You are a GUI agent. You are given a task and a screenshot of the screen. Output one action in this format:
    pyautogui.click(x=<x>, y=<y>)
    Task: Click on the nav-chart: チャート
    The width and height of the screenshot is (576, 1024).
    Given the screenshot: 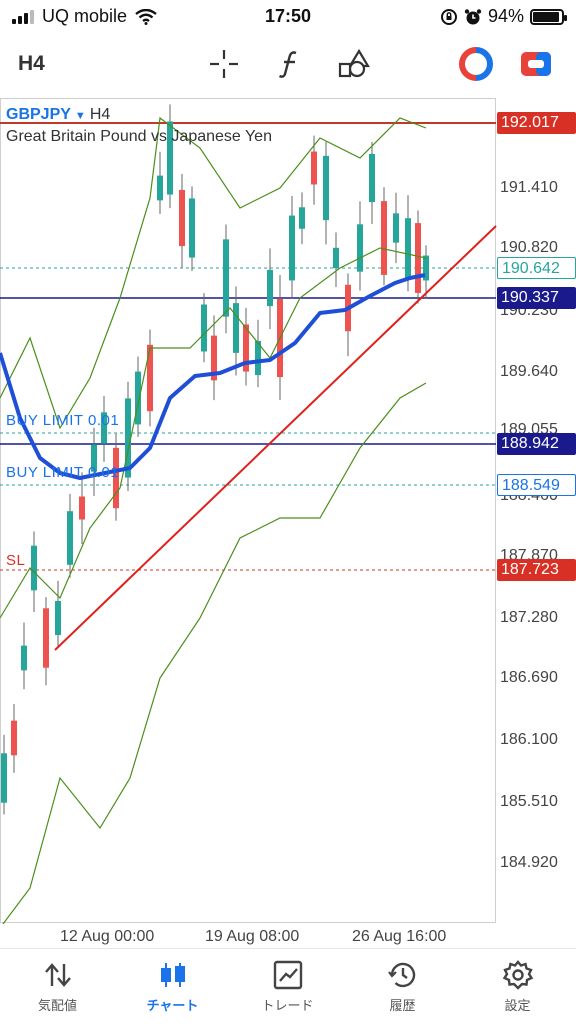 What is the action you would take?
    pyautogui.click(x=172, y=989)
    